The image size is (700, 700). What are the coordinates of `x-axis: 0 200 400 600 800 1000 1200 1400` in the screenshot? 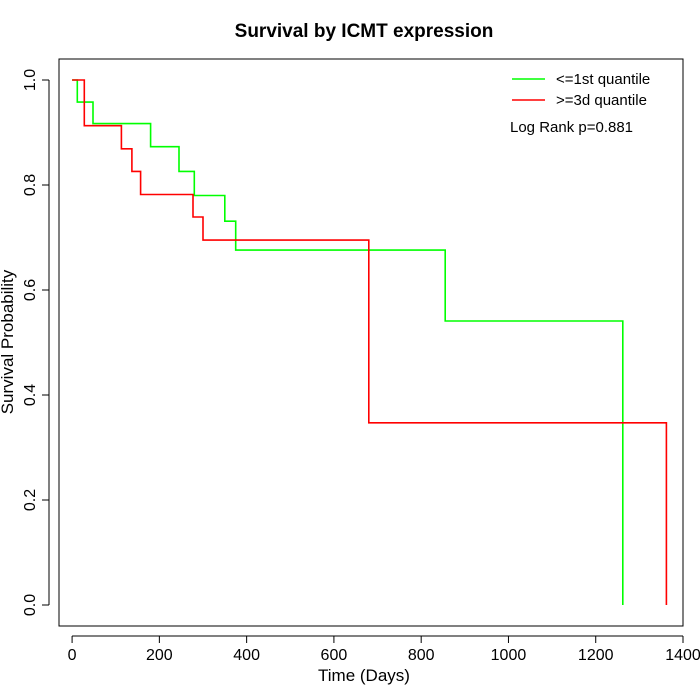 It's located at (384, 649).